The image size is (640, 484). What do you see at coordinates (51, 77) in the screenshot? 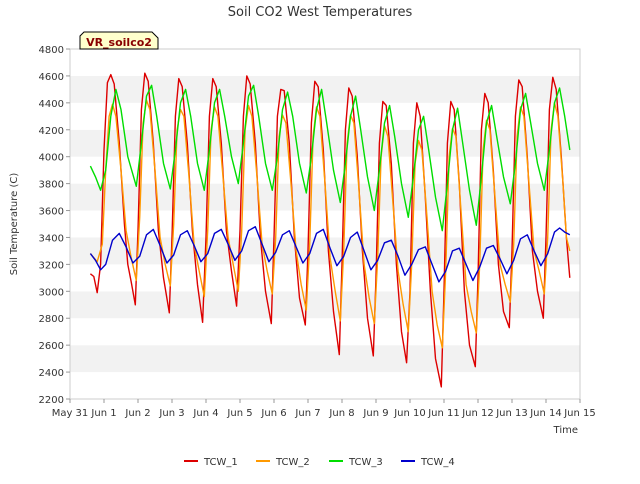
I see `y-tick-label: 4600` at bounding box center [51, 77].